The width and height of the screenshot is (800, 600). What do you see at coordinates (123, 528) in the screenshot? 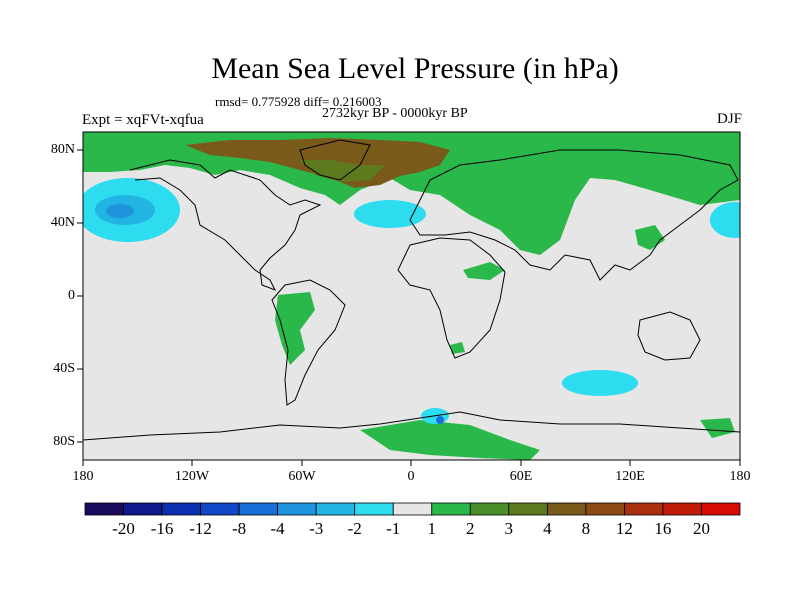
I see `colorbar-label: -20` at bounding box center [123, 528].